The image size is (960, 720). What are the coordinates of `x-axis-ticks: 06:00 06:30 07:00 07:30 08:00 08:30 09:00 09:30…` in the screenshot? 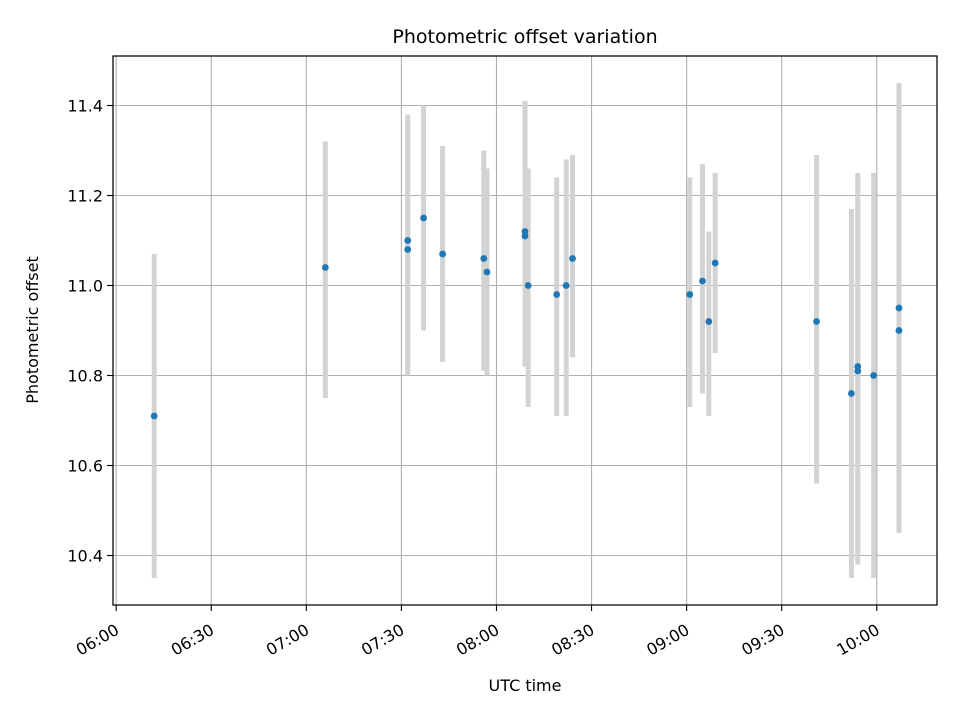 It's located at (478, 632).